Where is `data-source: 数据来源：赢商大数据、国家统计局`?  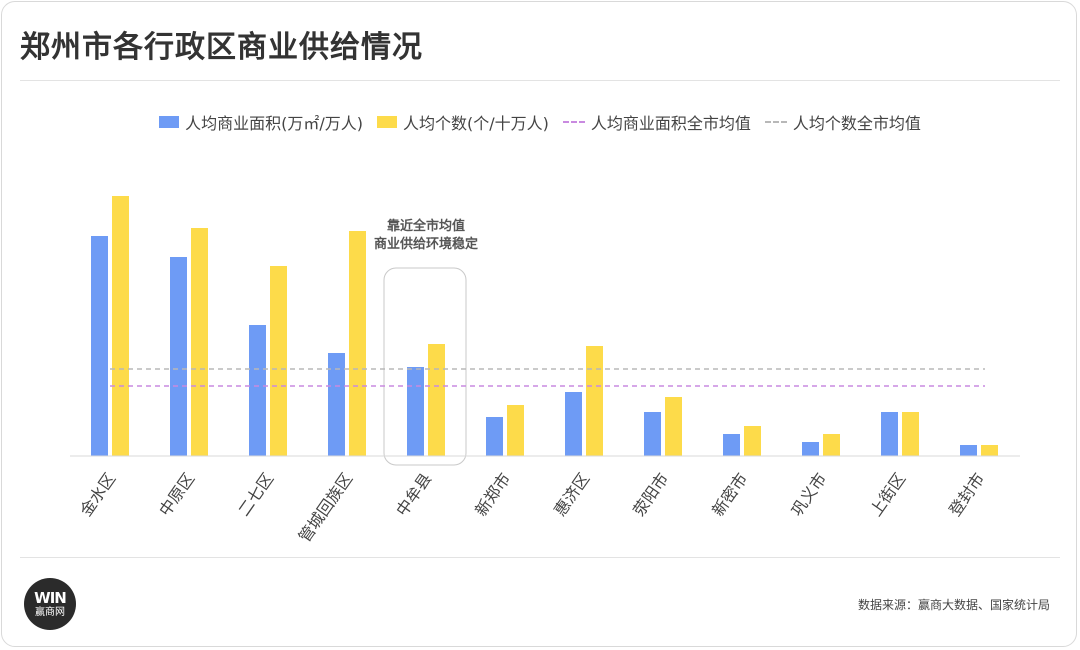
data-source: 数据来源：赢商大数据、国家统计局 is located at coordinates (953, 605).